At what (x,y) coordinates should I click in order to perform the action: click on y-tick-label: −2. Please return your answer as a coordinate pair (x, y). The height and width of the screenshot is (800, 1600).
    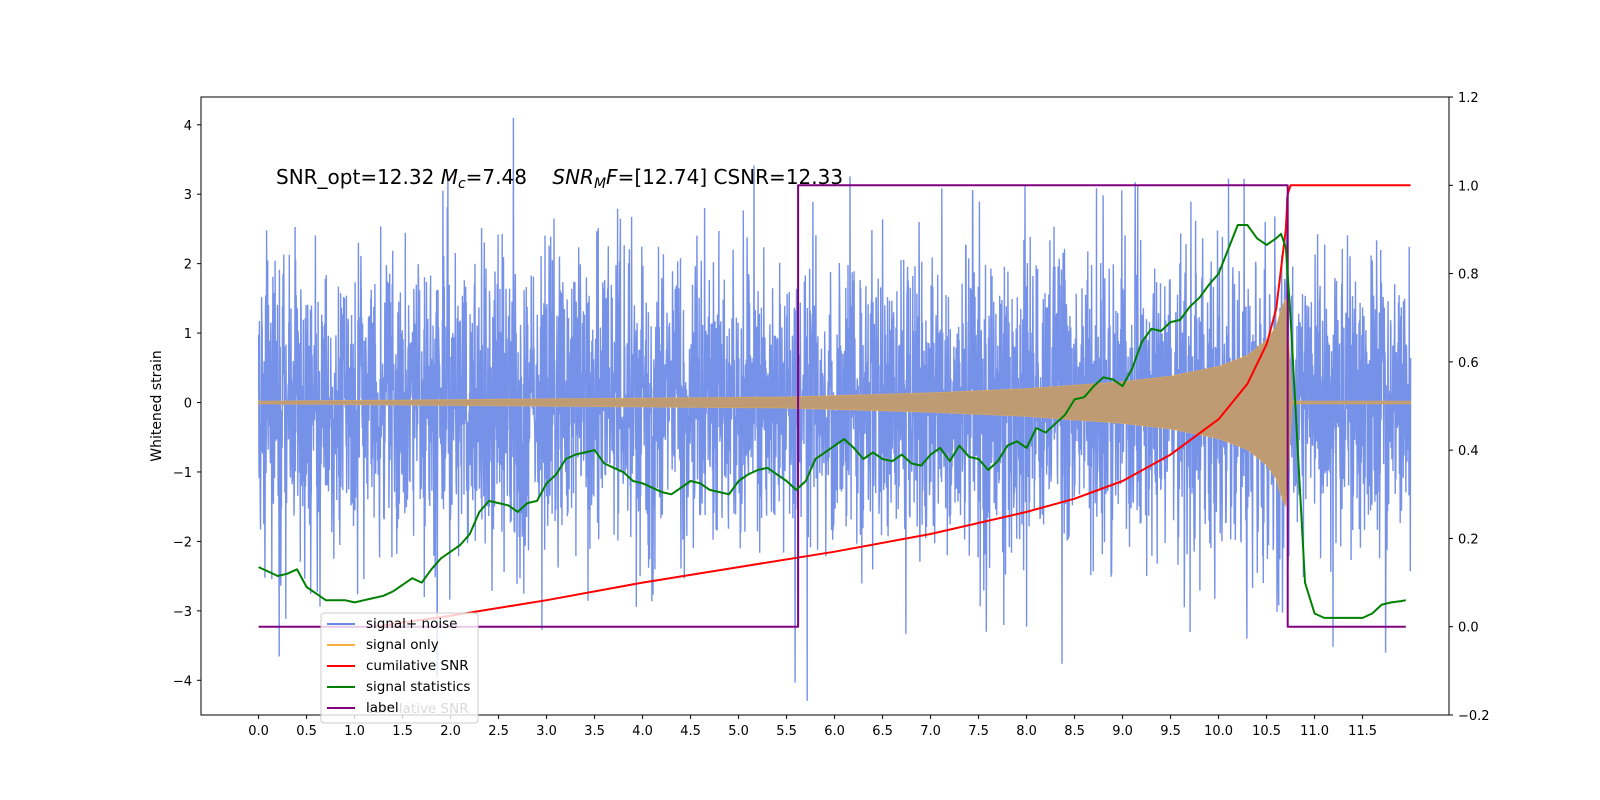
    Looking at the image, I should click on (182, 542).